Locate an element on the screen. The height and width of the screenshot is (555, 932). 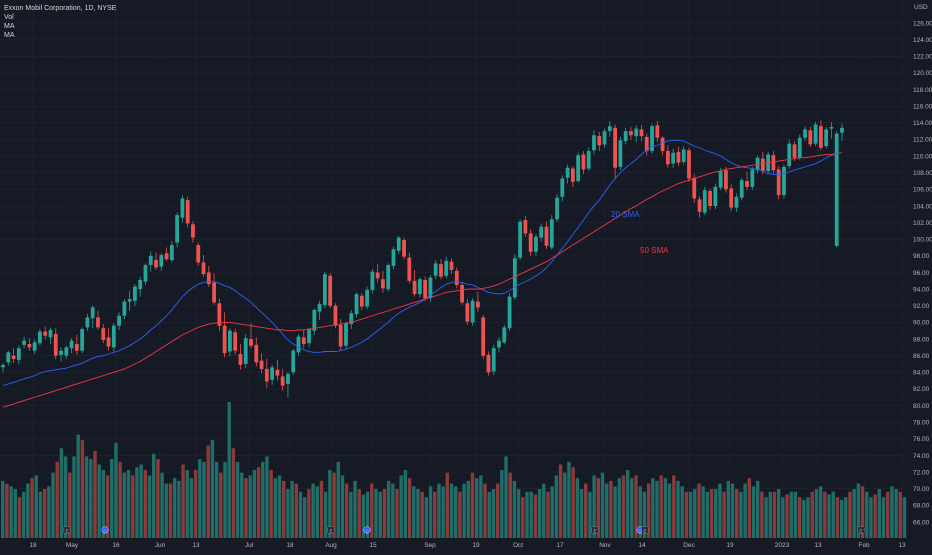
x-tick-label: 16 is located at coordinates (116, 545).